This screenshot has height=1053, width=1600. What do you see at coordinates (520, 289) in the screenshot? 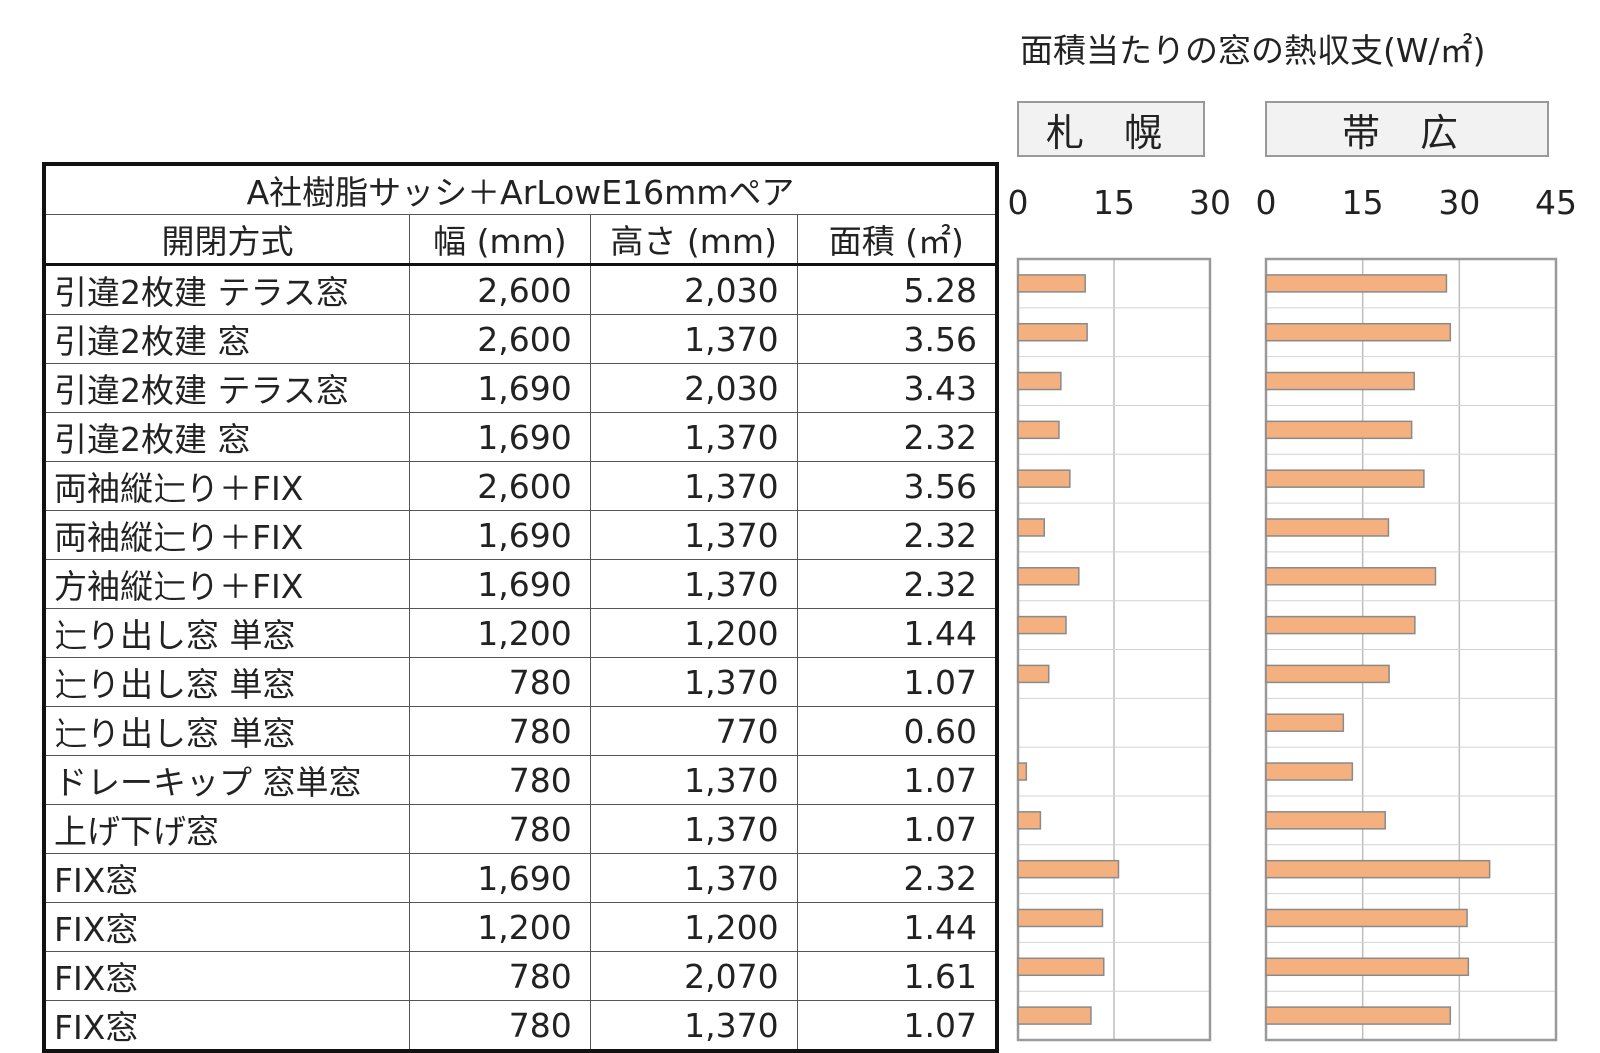
I see `table-row: 引違2枚建 テラス窓 2,600 2,030 5.28` at bounding box center [520, 289].